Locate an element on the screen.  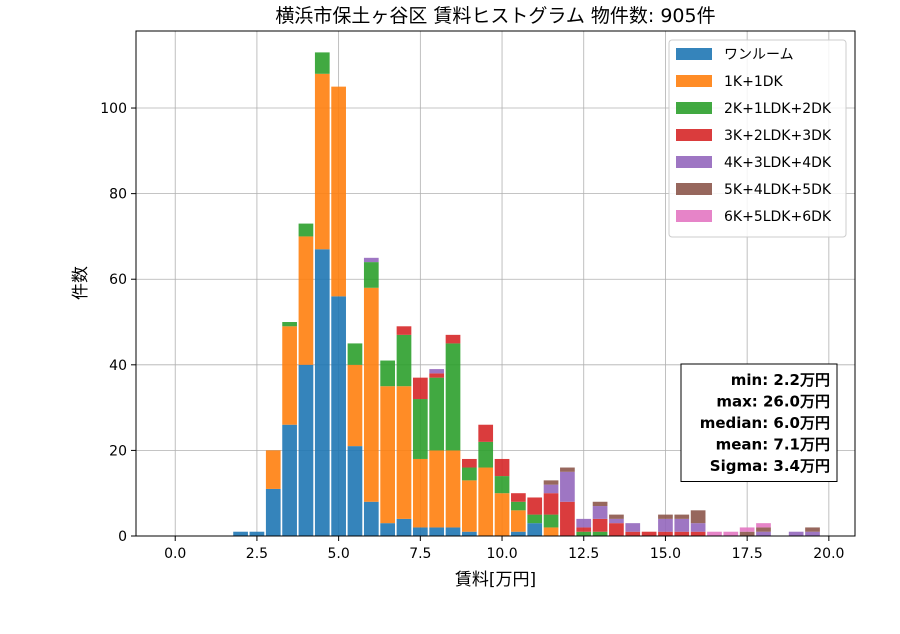
y-tick-label: 60 is located at coordinates (118, 280).